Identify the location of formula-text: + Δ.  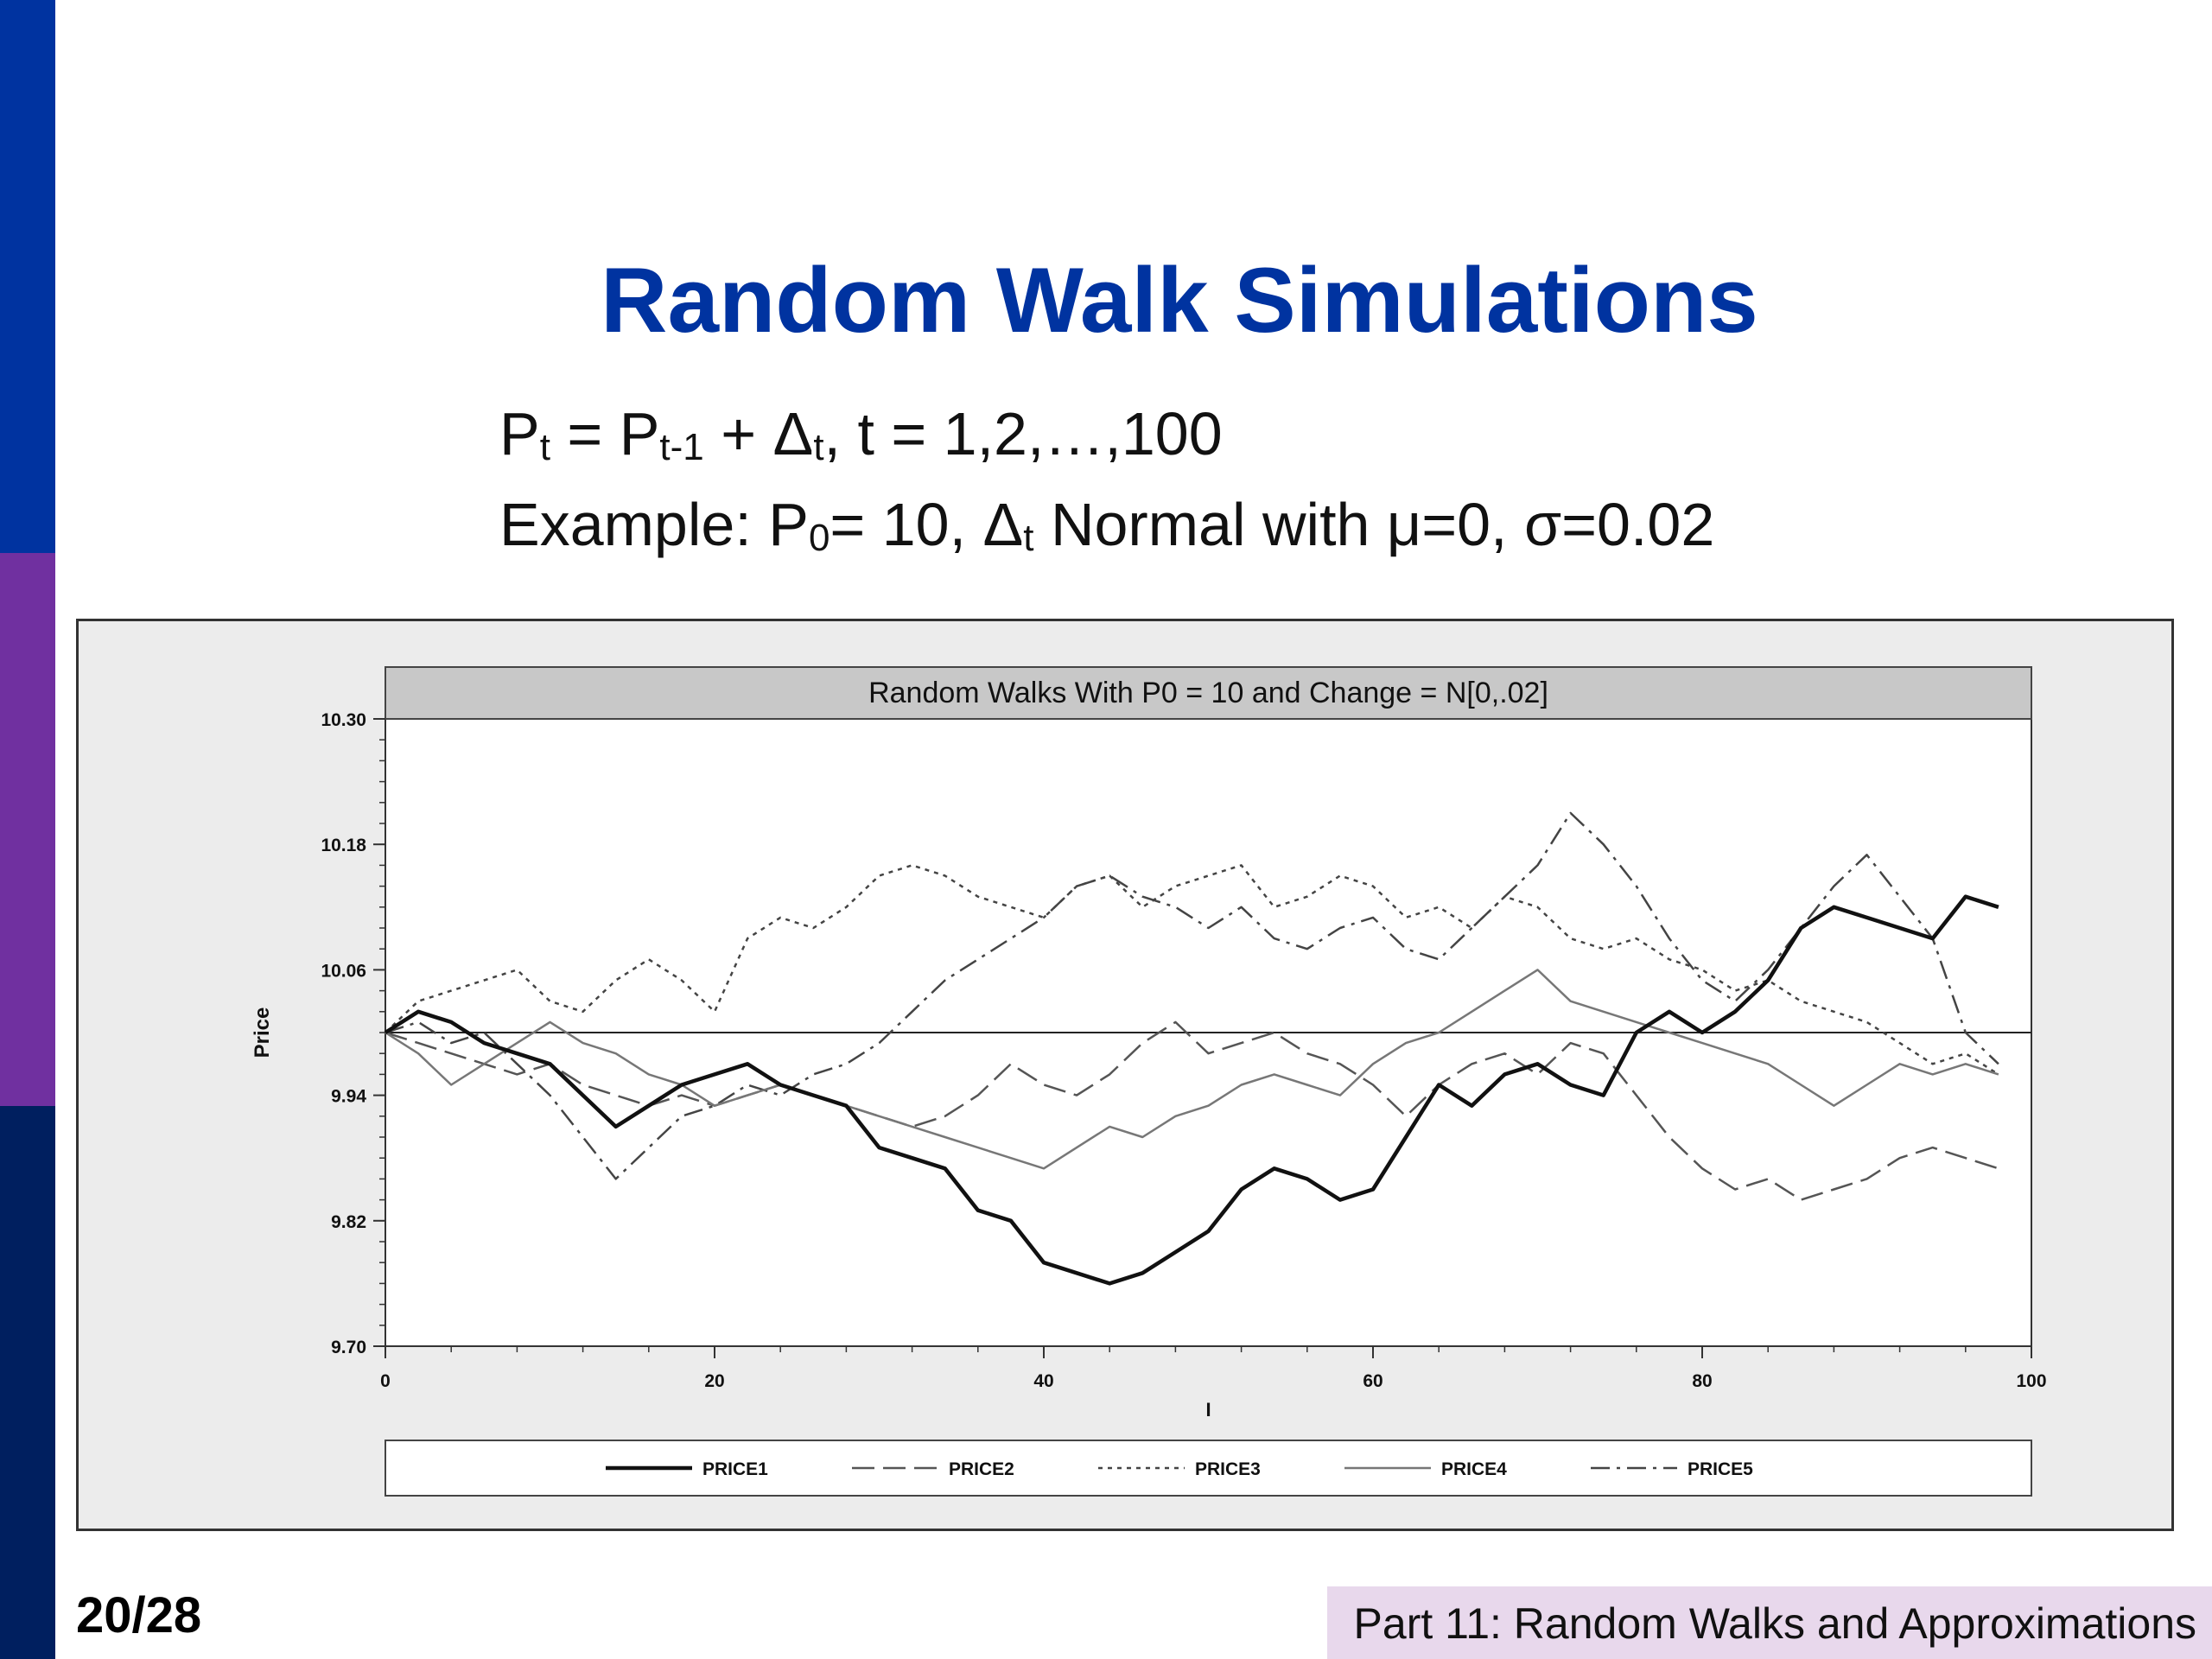
(758, 433).